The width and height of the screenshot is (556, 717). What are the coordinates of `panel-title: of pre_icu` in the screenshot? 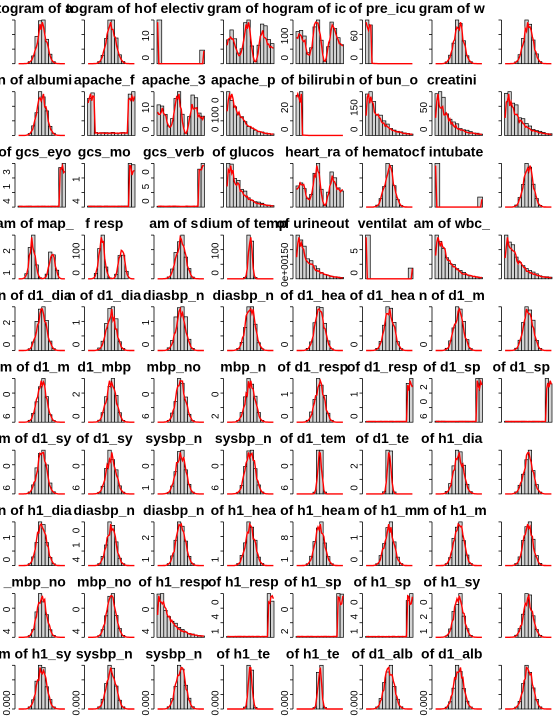 It's located at (382, 8).